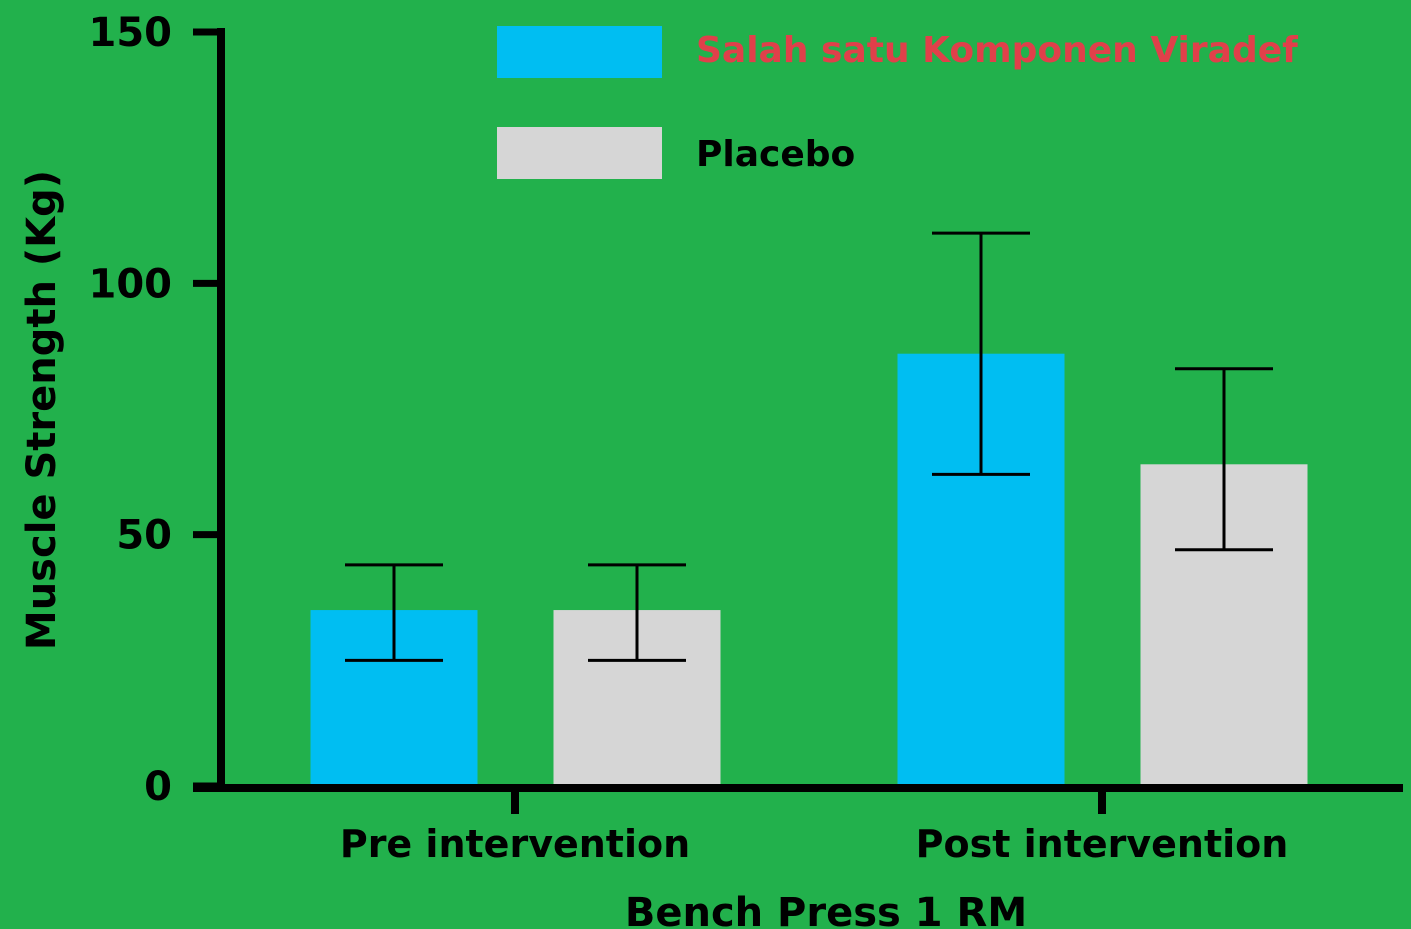 This screenshot has height=929, width=1411. Describe the element at coordinates (1102, 844) in the screenshot. I see `x-tick-label-2: Post intervention` at that location.